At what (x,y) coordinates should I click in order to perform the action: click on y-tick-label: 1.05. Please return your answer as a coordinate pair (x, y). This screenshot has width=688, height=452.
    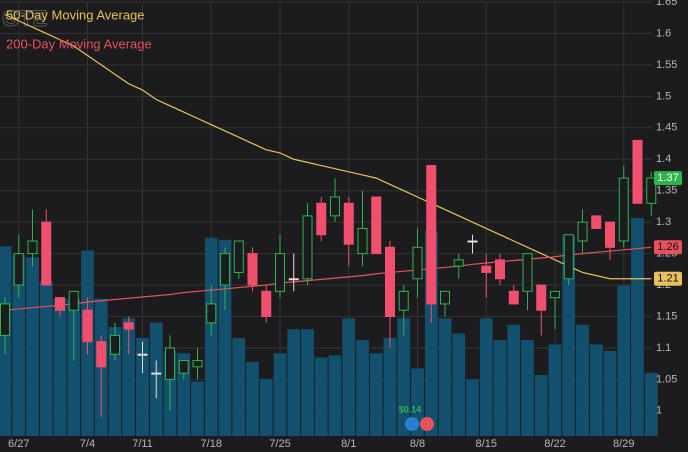
    Looking at the image, I should click on (666, 379).